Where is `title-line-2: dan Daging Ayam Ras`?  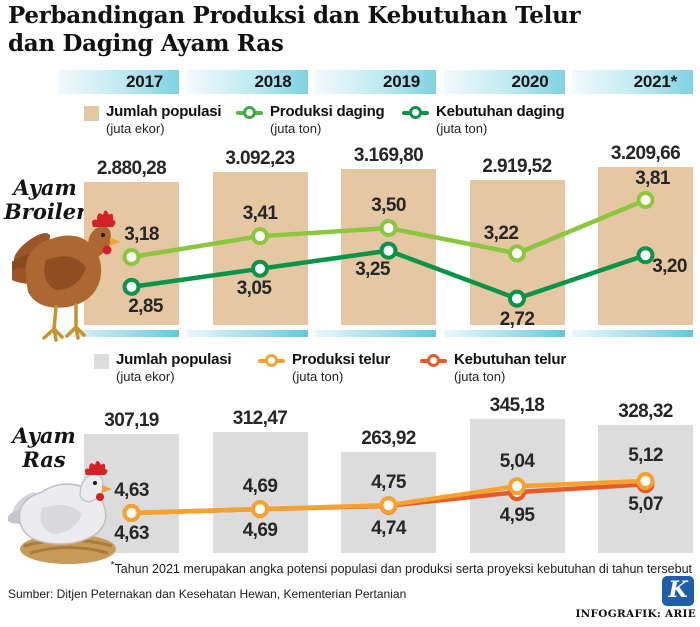
title-line-2: dan Daging Ayam Ras is located at coordinates (146, 44).